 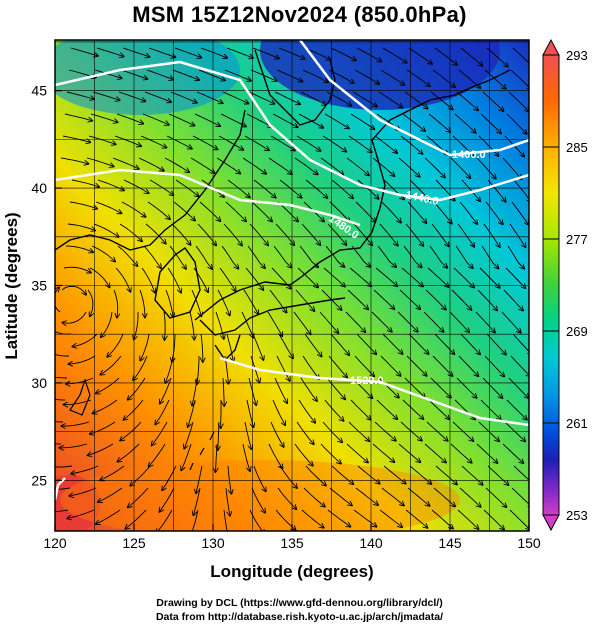 What do you see at coordinates (39, 286) in the screenshot?
I see `y-tick-label: 35` at bounding box center [39, 286].